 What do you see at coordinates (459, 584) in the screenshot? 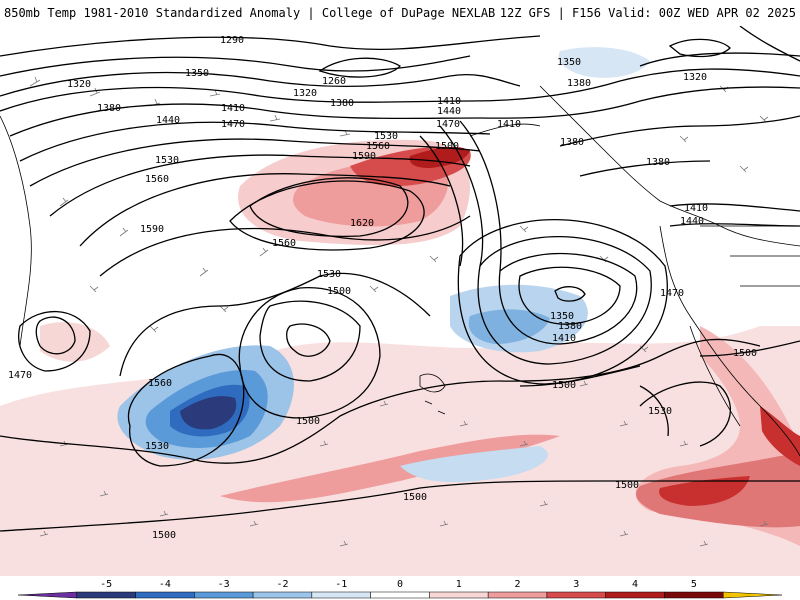
I see `colorbar-tick-label: 1` at bounding box center [459, 584].